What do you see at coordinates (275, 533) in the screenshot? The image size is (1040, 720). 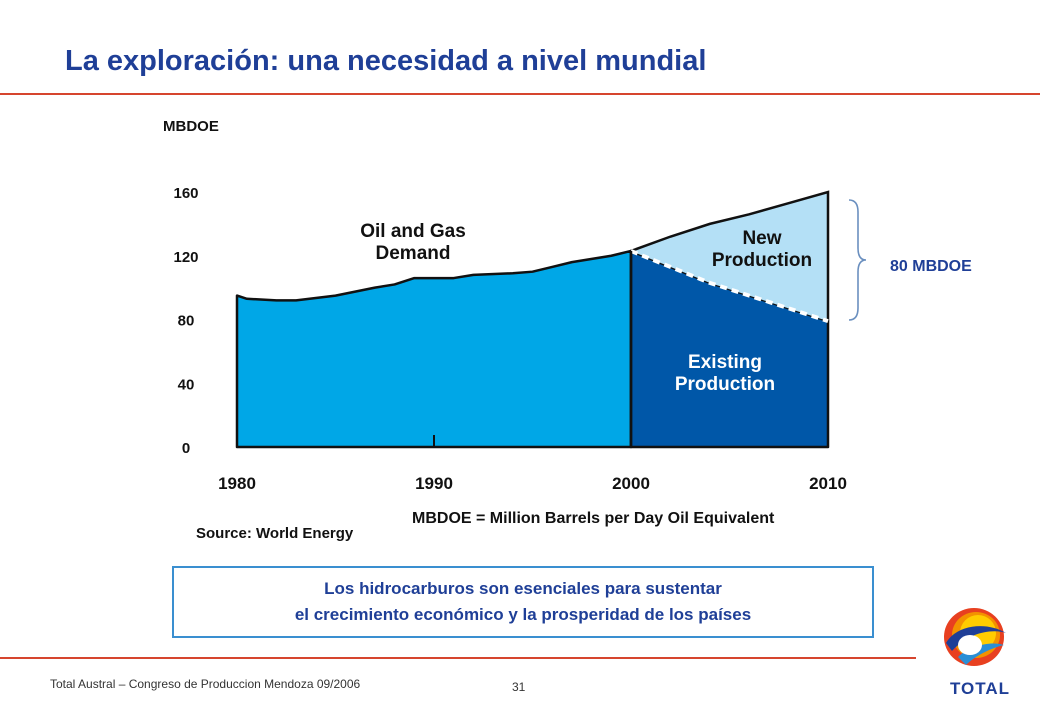 I see `source-note: Source: World Energy` at bounding box center [275, 533].